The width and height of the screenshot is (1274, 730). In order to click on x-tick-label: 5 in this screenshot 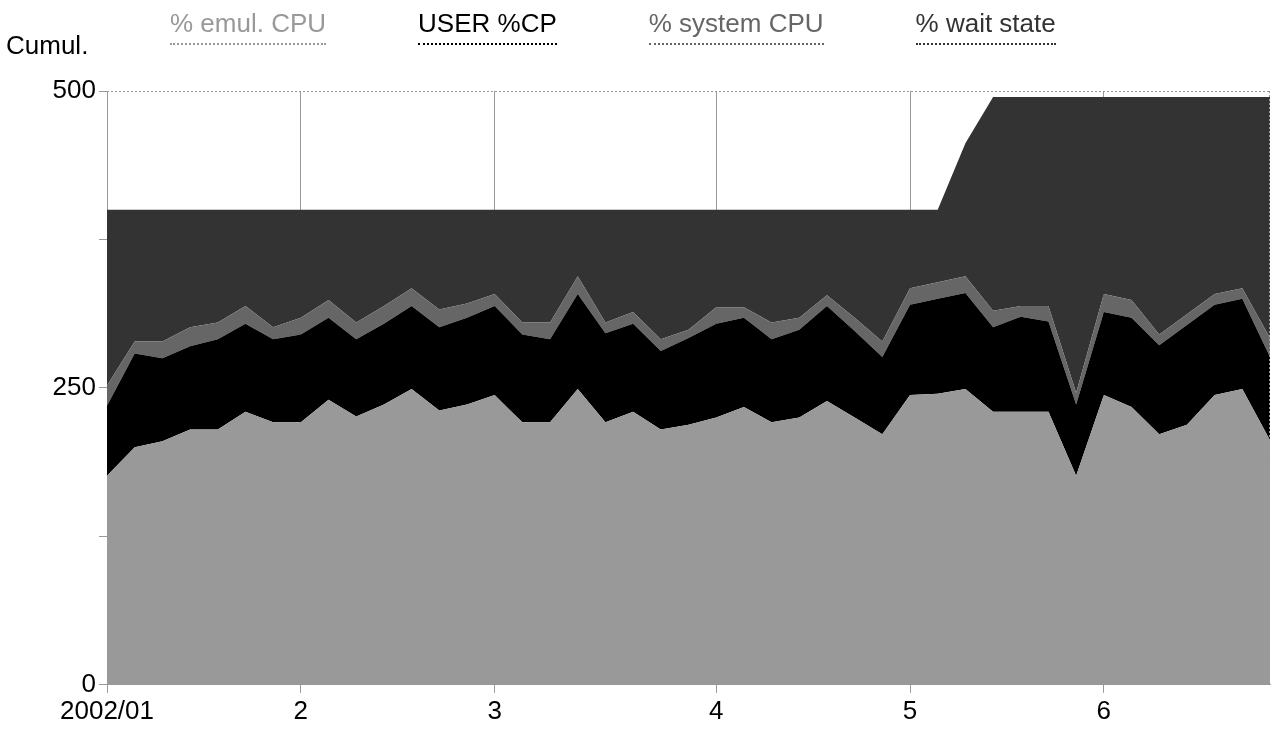, I will do `click(910, 709)`.